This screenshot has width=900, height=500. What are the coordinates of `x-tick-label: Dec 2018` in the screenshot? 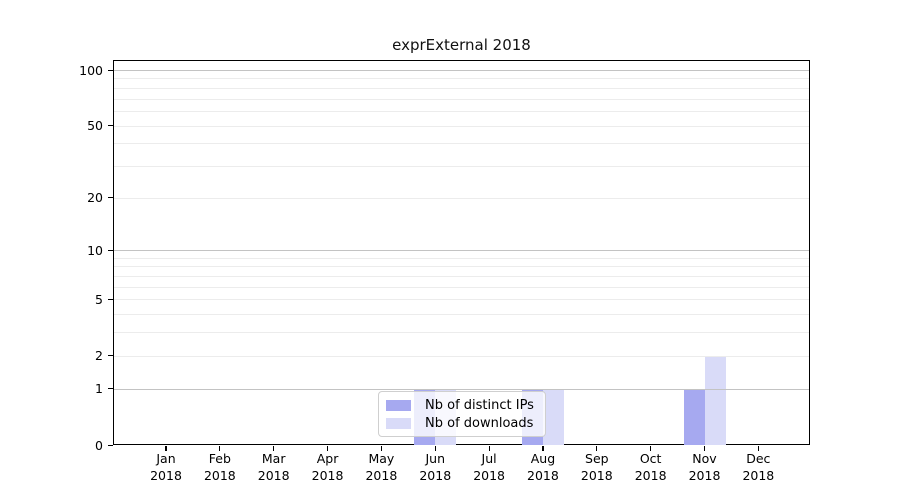 It's located at (758, 467).